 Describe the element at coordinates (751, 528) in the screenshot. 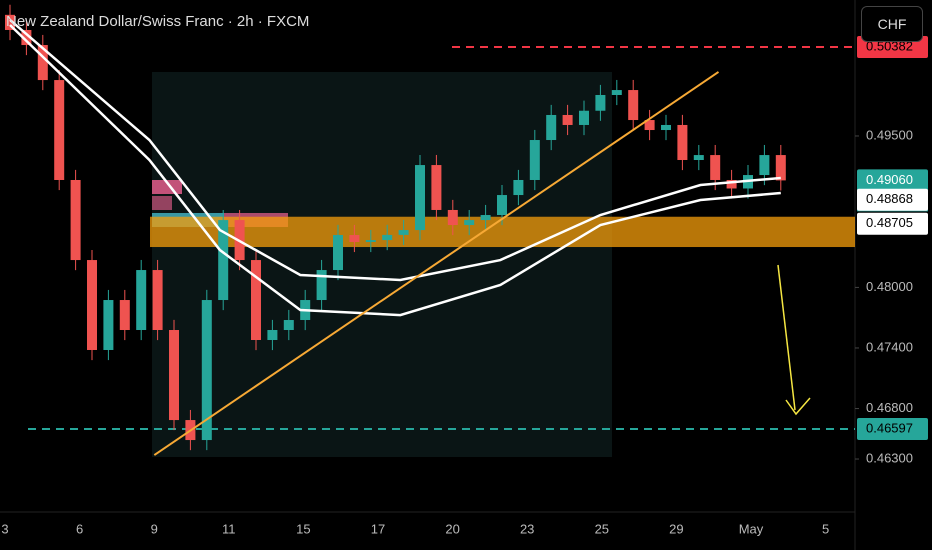

I see `x-tick-label: May` at that location.